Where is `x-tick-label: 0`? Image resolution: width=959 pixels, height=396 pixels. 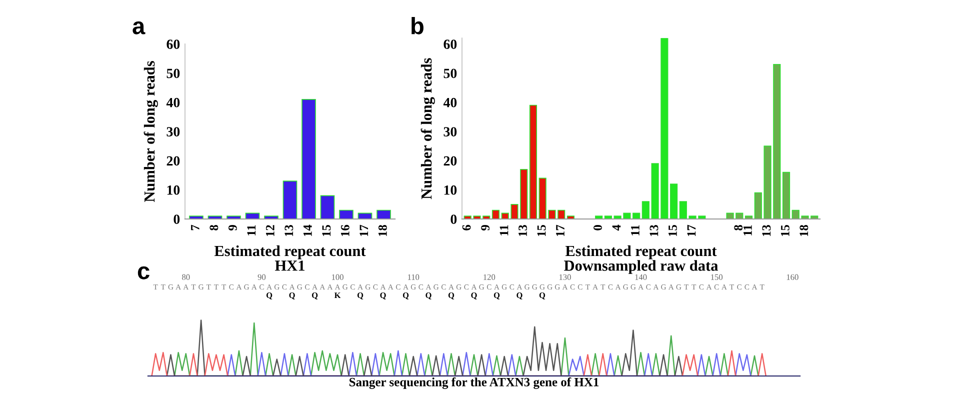
x-tick-label: 0 is located at coordinates (598, 227).